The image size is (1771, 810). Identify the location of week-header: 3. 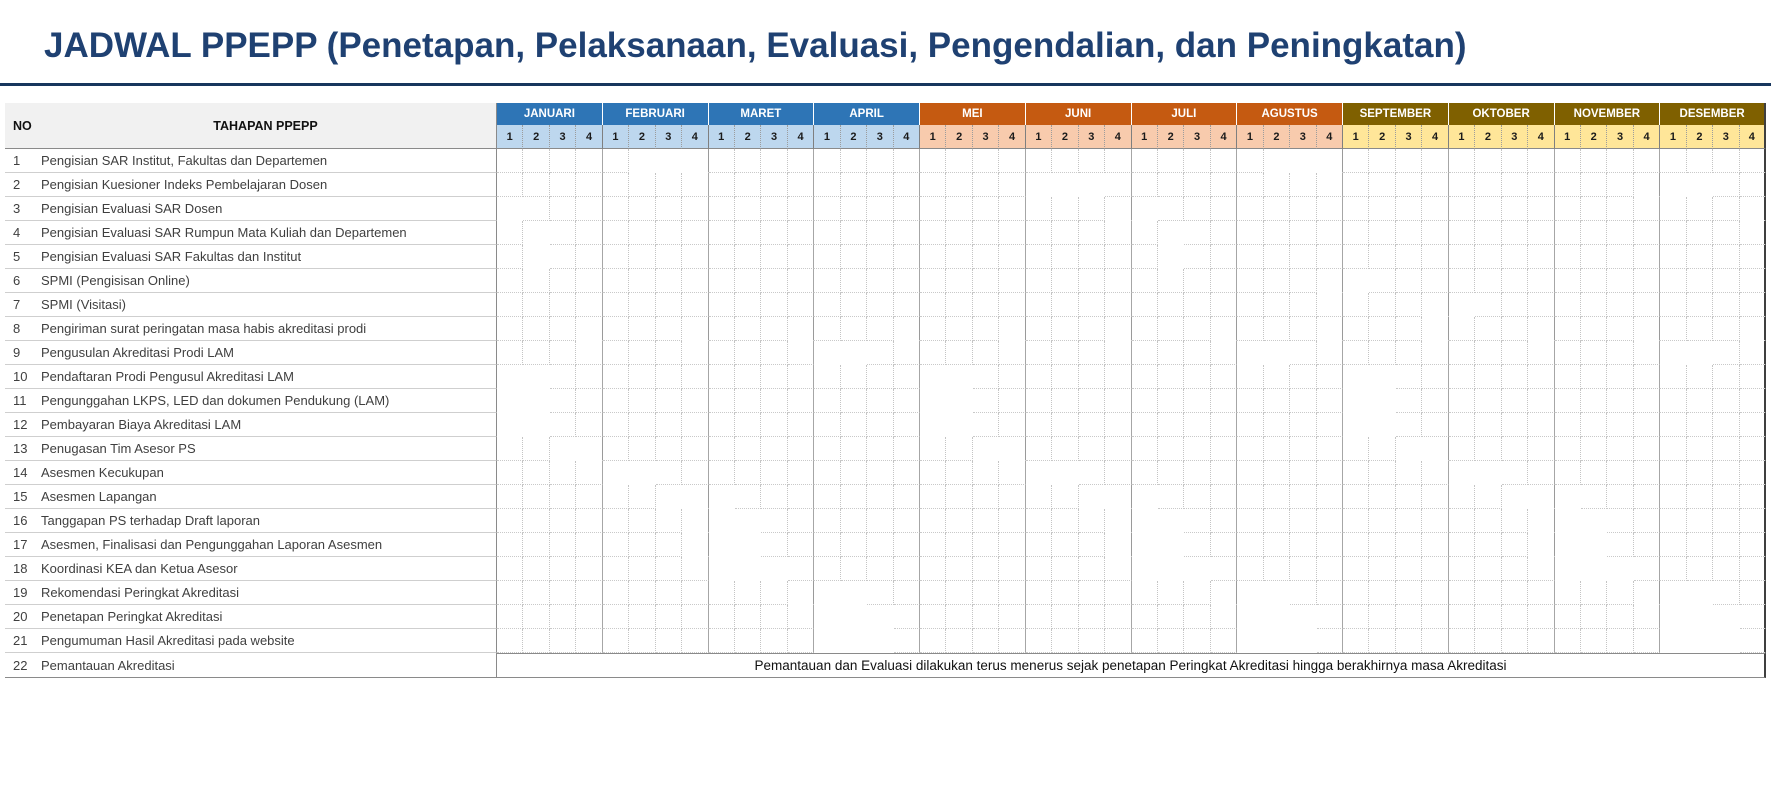
(986, 137).